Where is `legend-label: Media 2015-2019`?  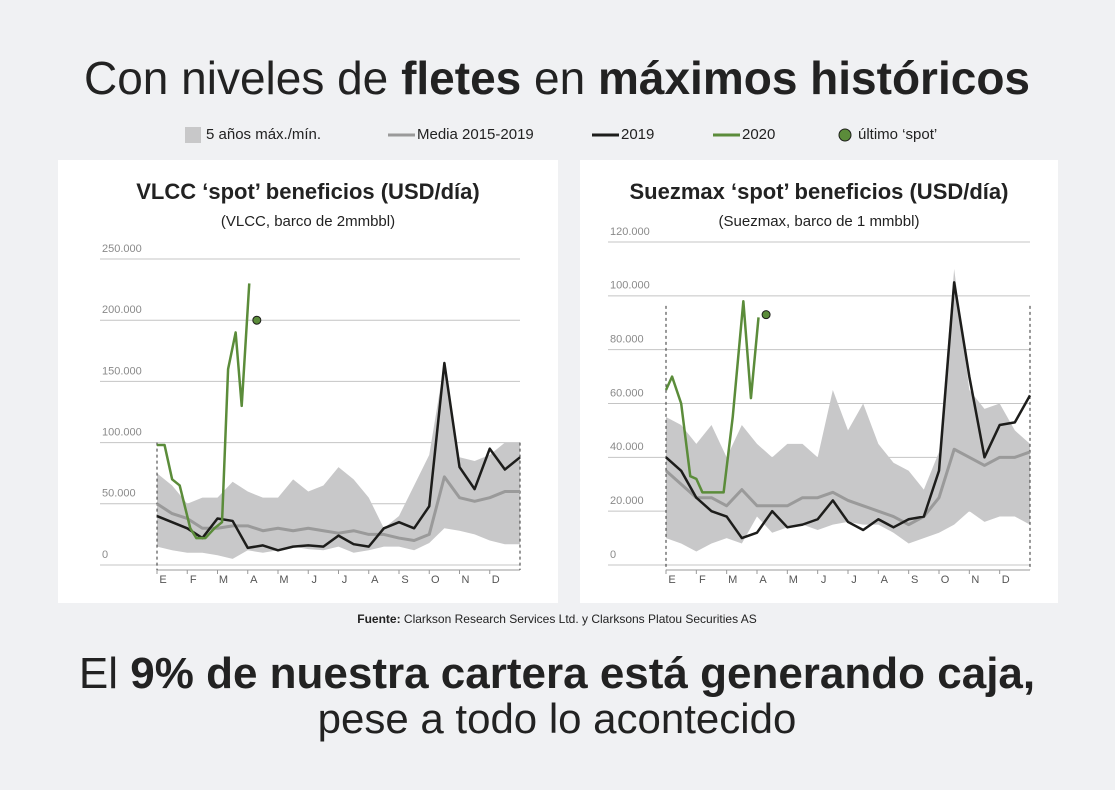
legend-label: Media 2015-2019 is located at coordinates (475, 134).